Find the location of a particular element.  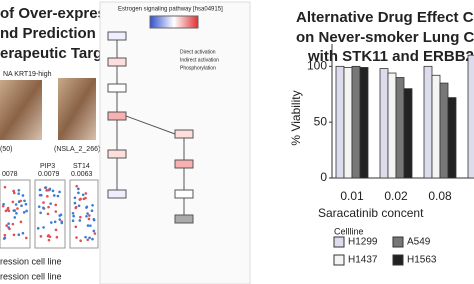

gene-p: 0.0079 is located at coordinates (49, 174).